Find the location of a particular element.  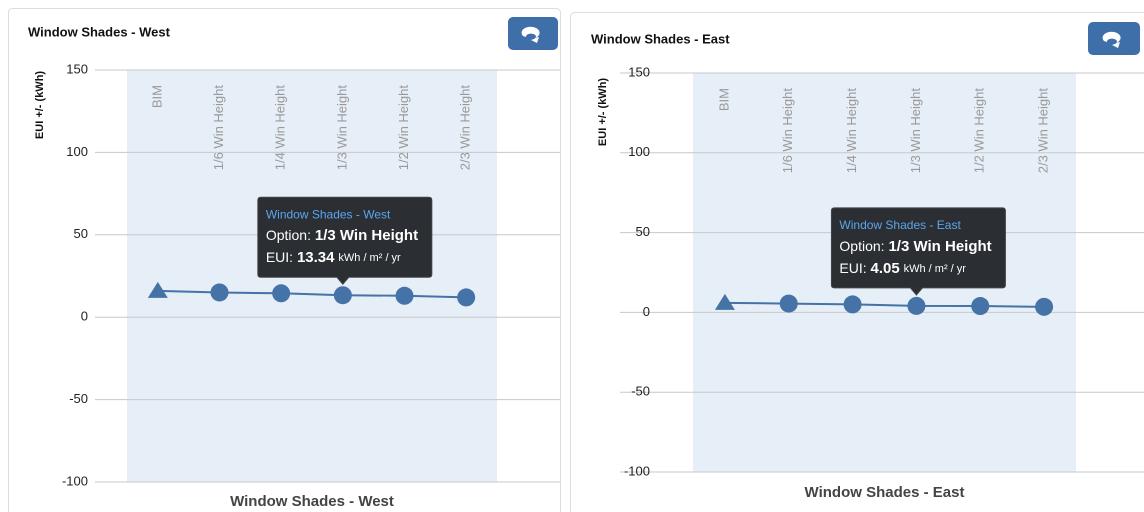

tooltip-eui-value: 13.34 is located at coordinates (316, 257).